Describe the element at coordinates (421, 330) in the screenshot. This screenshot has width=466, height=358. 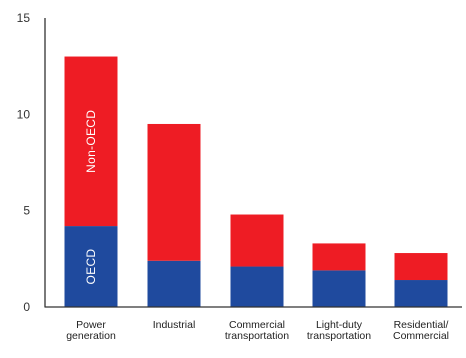
I see `x-category-label: Residential/Commercial` at that location.